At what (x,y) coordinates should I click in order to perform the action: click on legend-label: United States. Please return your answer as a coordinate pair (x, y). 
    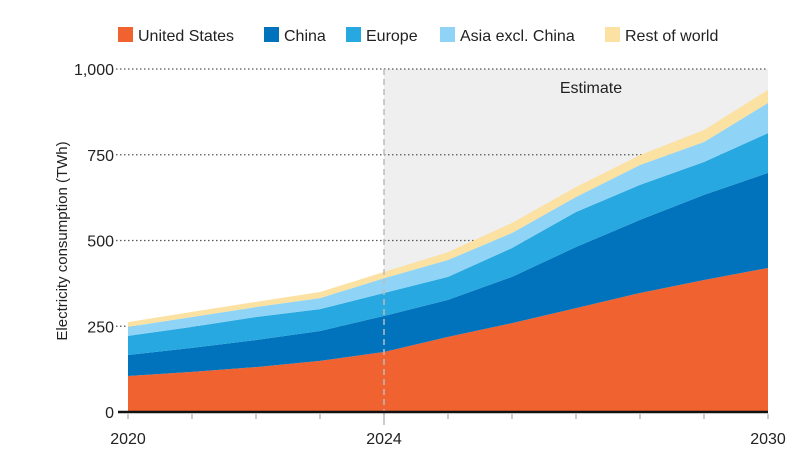
    Looking at the image, I should click on (186, 36).